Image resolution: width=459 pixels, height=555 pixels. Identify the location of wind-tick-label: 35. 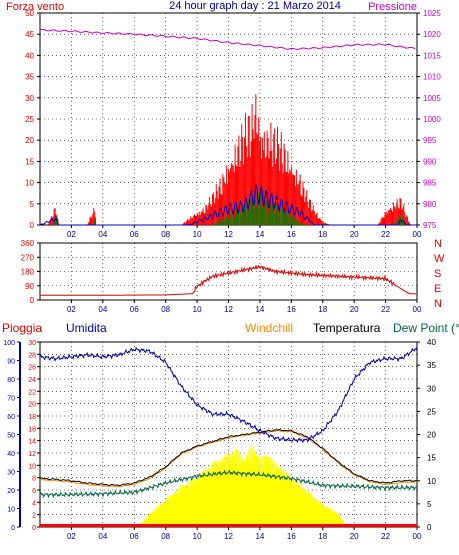
(29, 77).